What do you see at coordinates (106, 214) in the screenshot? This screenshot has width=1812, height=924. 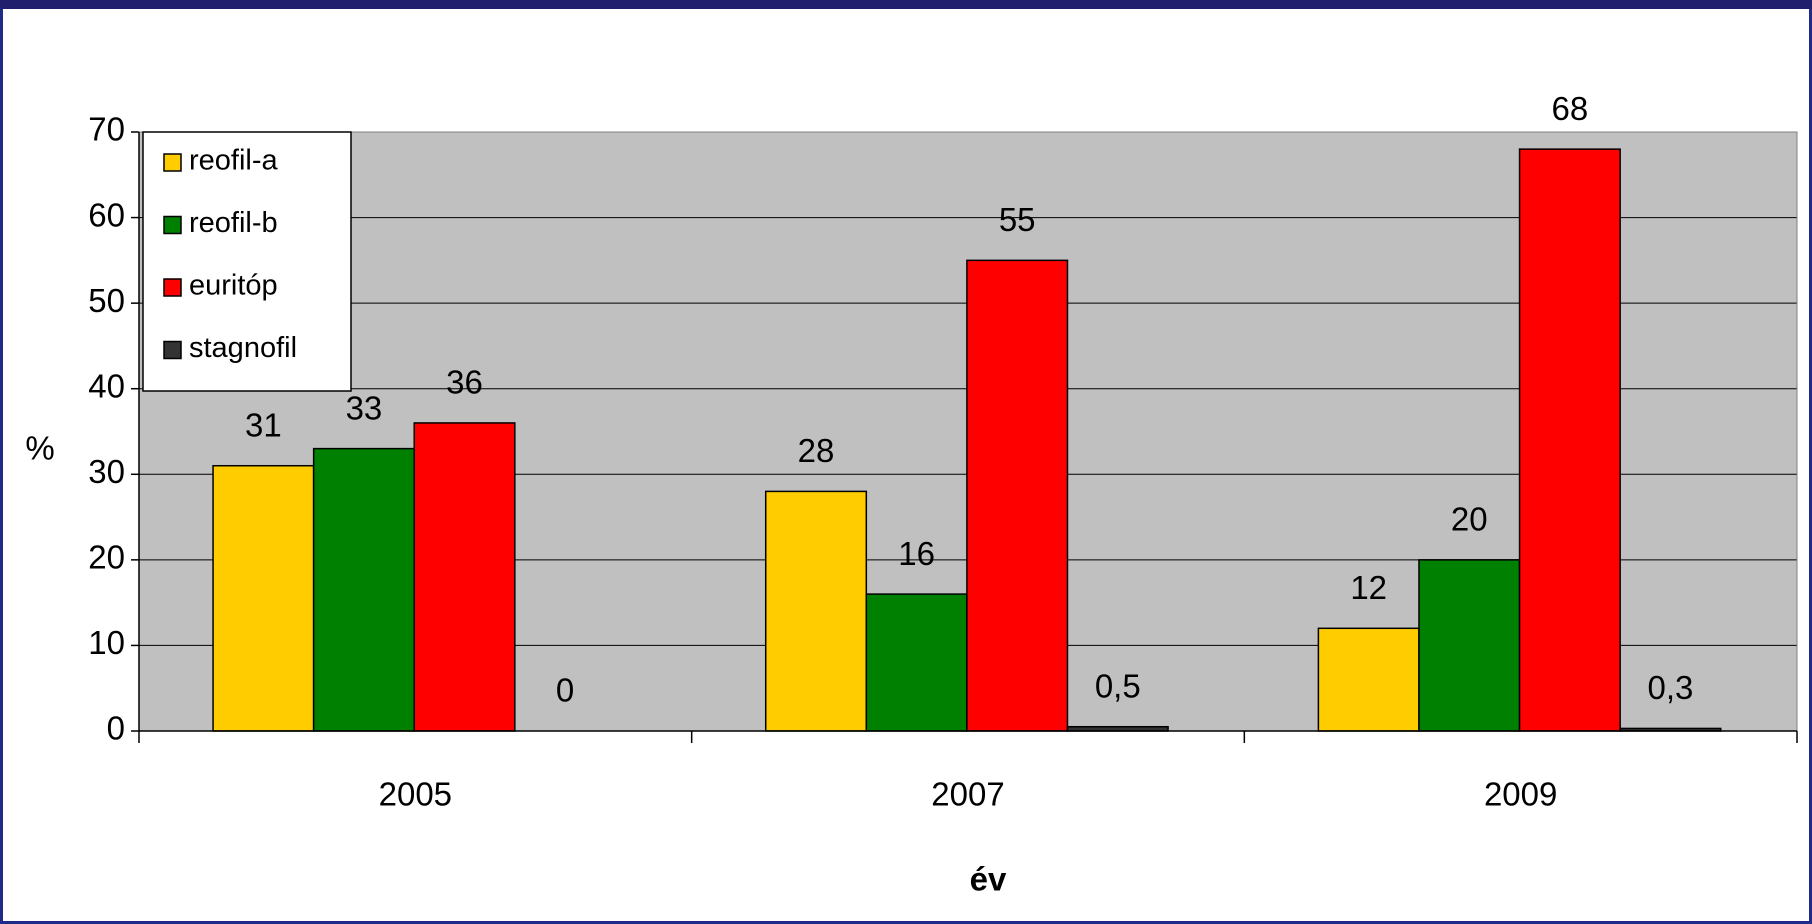 I see `y-tick-label: 60` at bounding box center [106, 214].